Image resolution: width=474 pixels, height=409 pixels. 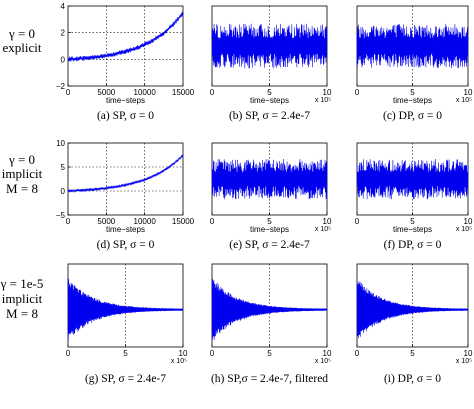 I want to click on panel-f: 0 5 10 time−steps x 10⁵ (f) DP, σ = 0, so click(x=414, y=196).